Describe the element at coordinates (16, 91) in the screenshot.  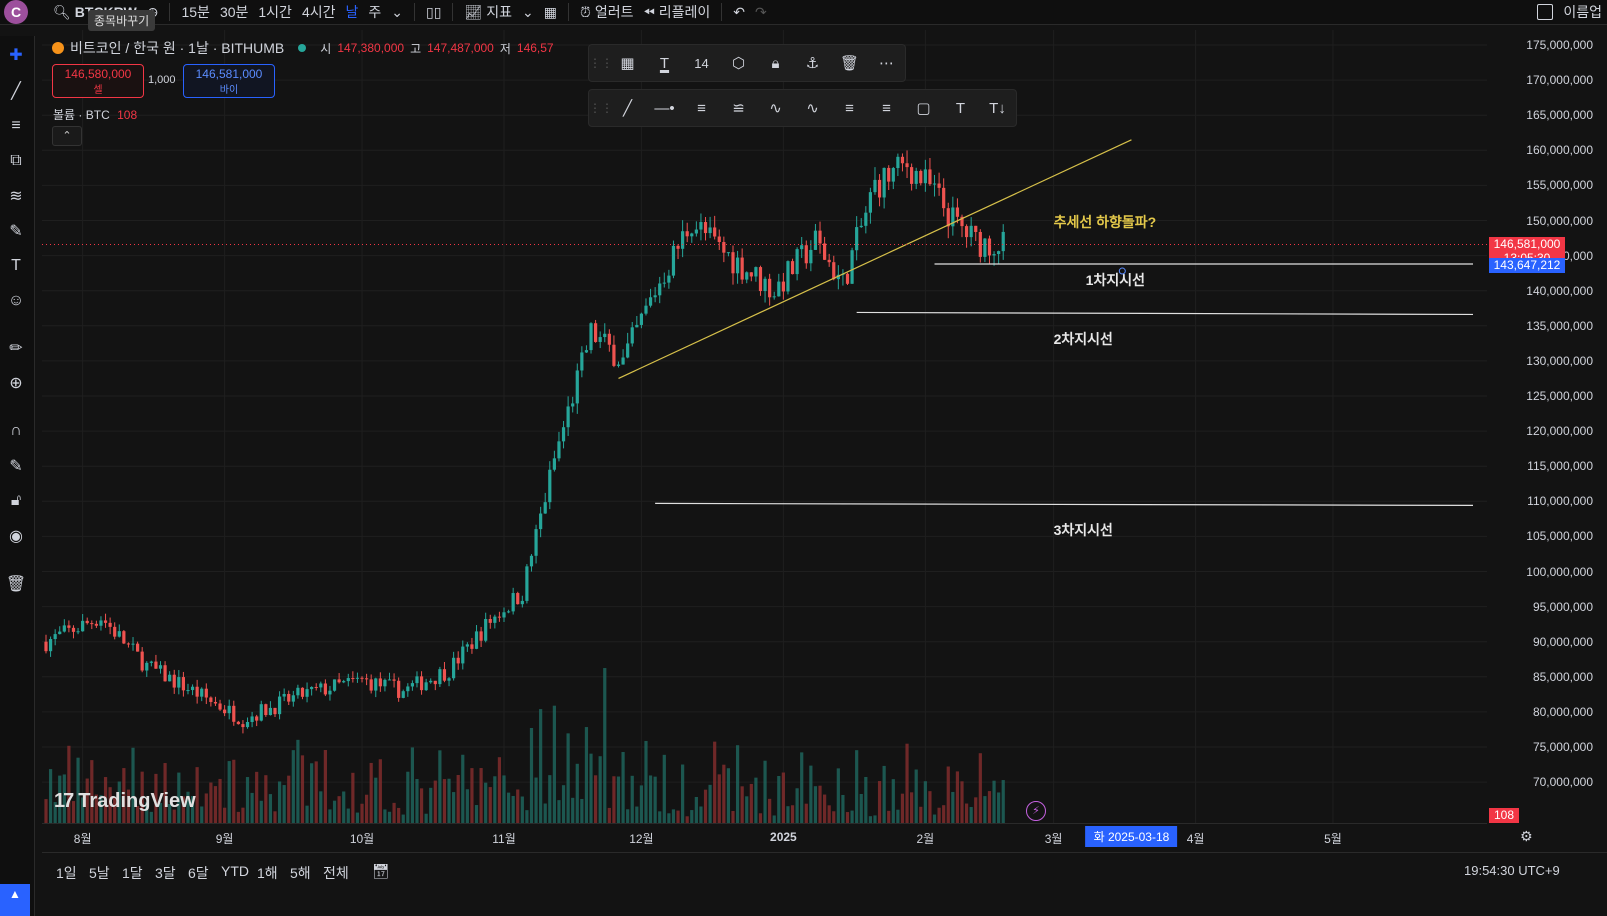
I see `trendline-tool-icon: ╱` at that location.